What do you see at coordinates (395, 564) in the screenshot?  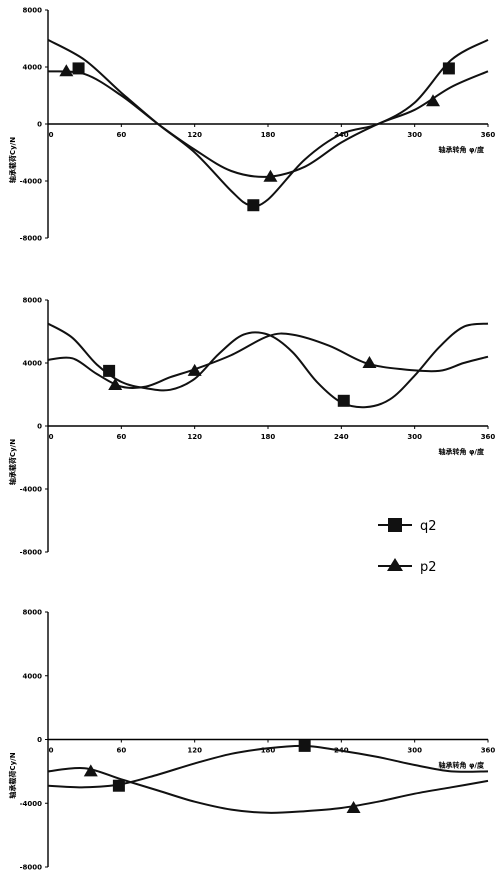 I see `legend-p2-marker` at bounding box center [395, 564].